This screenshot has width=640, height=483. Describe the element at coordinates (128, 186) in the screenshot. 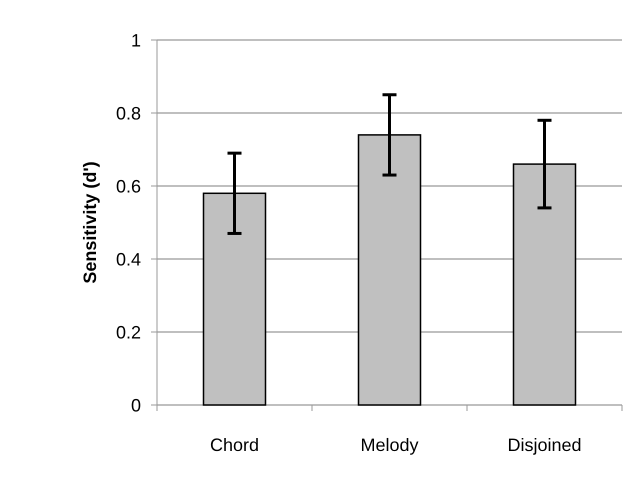

I see `y-tick-label: 0.6` at that location.